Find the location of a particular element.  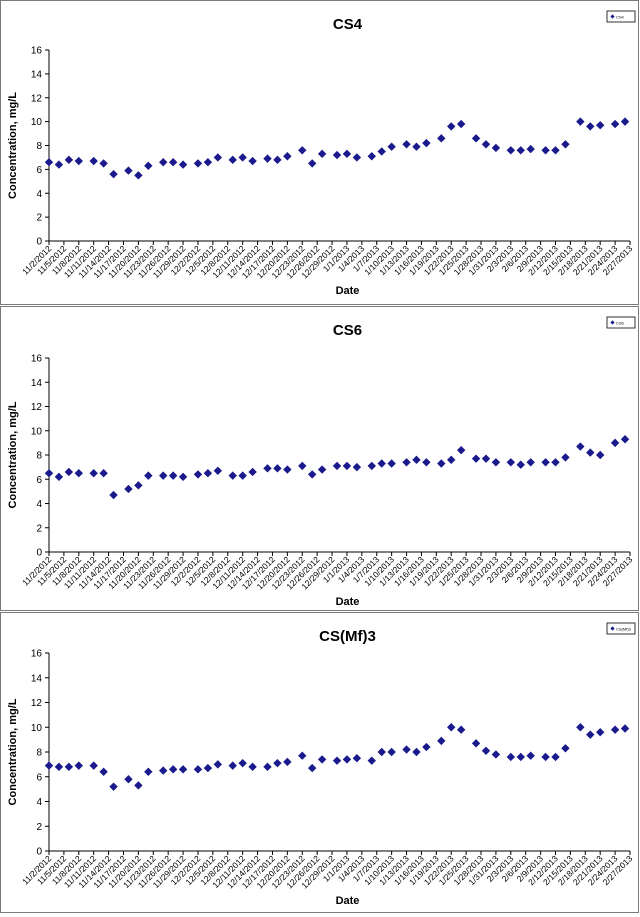

legend: CS6 is located at coordinates (621, 322).